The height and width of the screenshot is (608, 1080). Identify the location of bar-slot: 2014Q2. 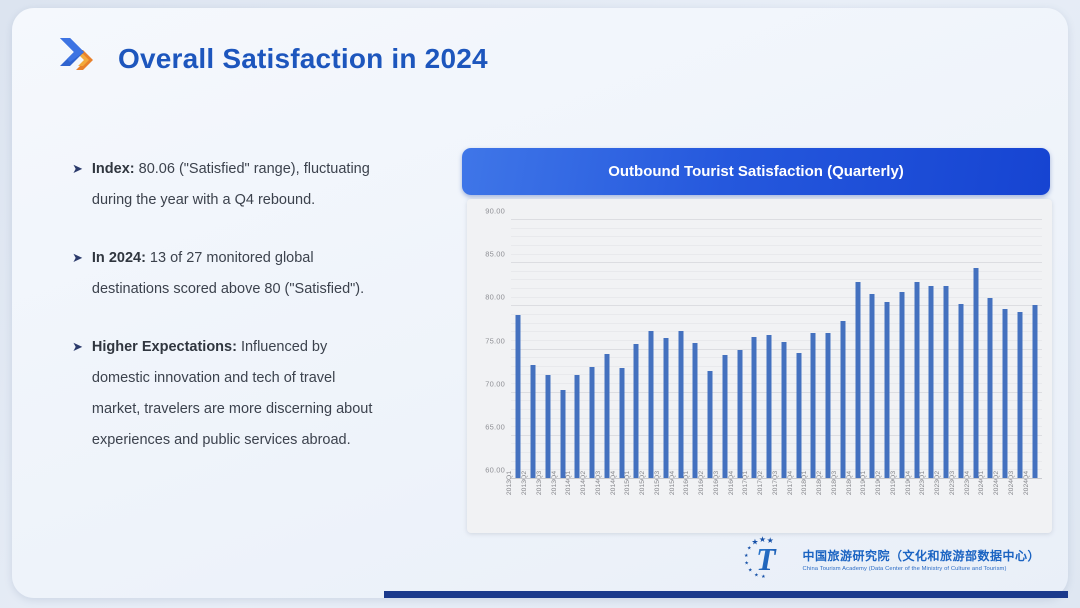
(590, 357).